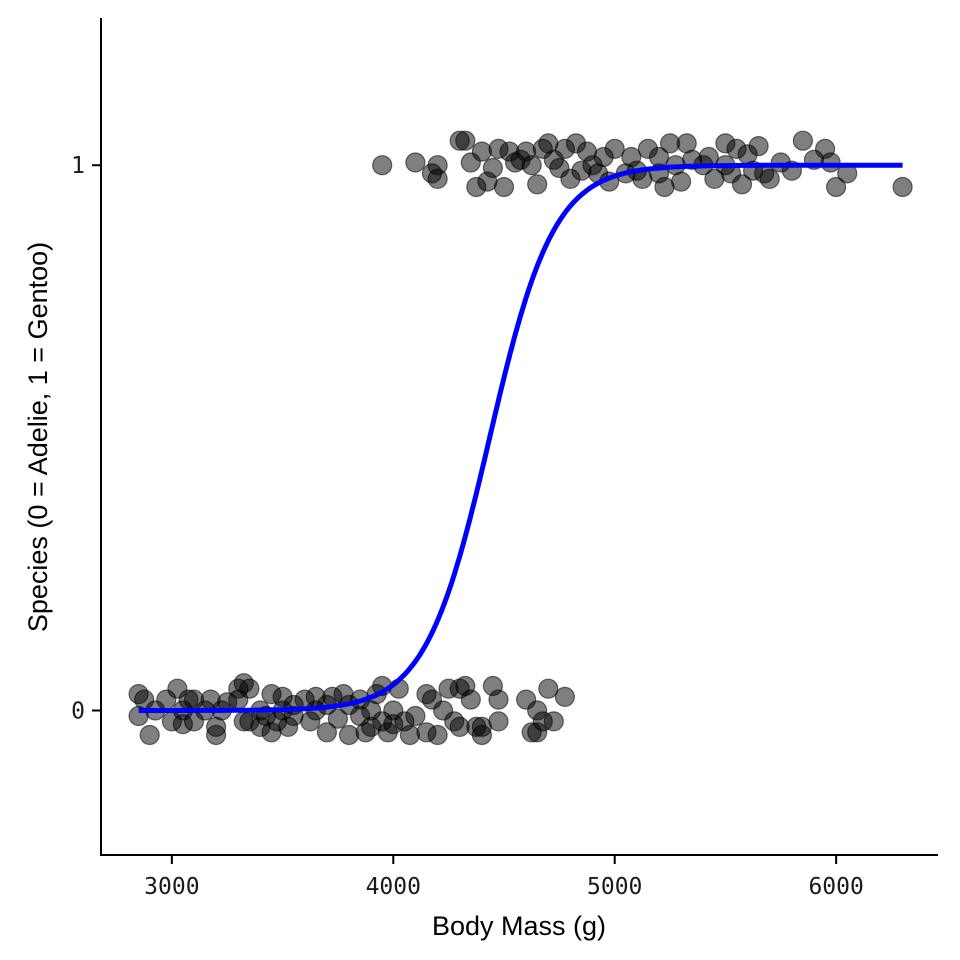  Describe the element at coordinates (835, 887) in the screenshot. I see `x-tick-label: 6000` at that location.